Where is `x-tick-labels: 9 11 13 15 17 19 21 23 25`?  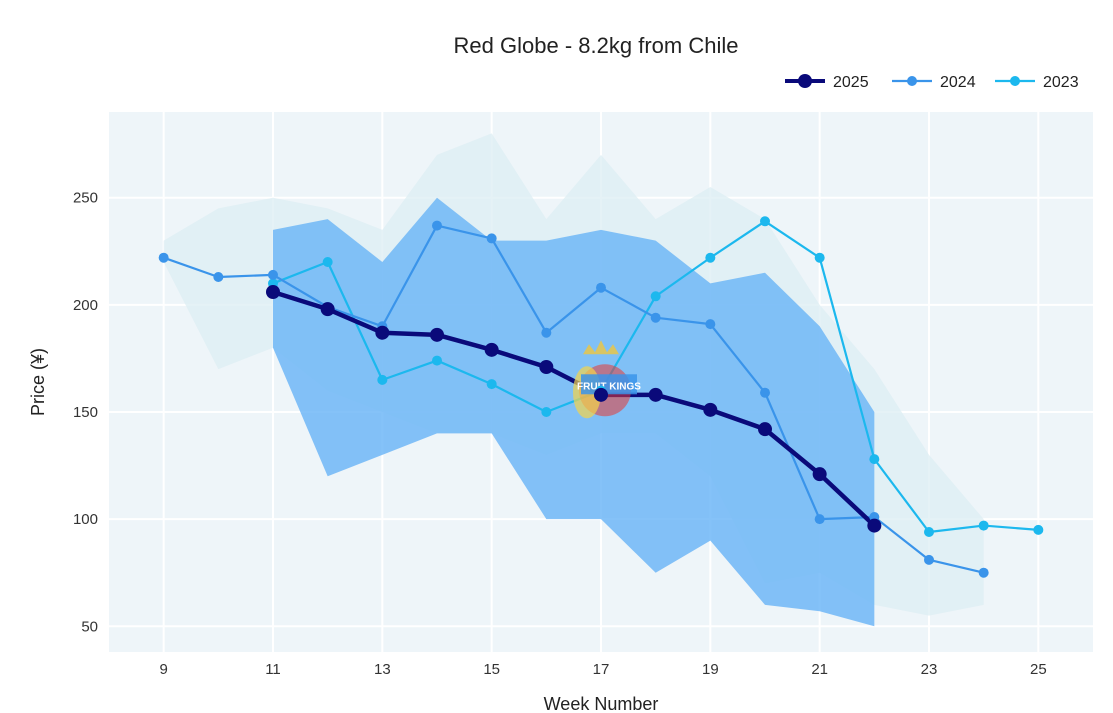 x-tick-labels: 9 11 13 15 17 19 21 23 25 is located at coordinates (602, 669).